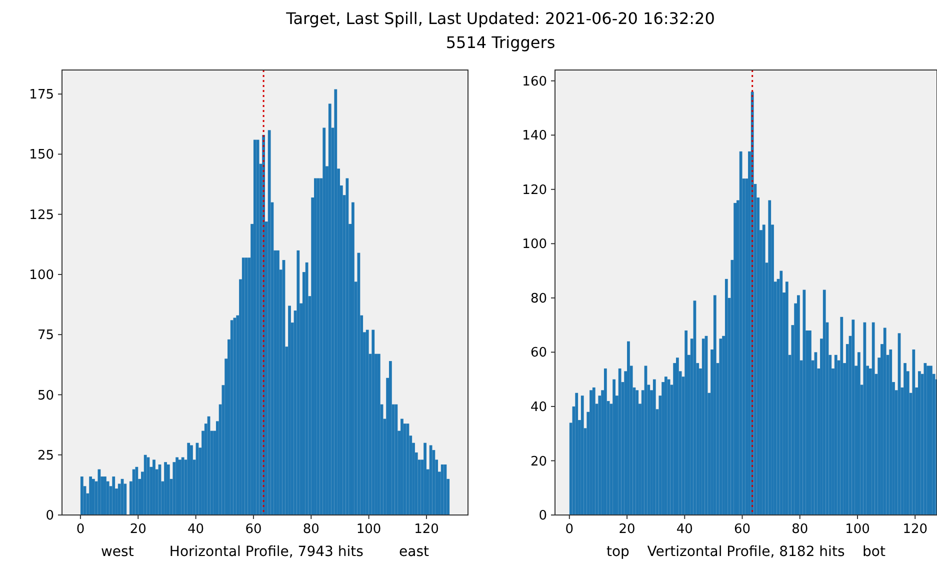 This screenshot has width=937, height=566. I want to click on y-tick-label: 40, so click(538, 408).